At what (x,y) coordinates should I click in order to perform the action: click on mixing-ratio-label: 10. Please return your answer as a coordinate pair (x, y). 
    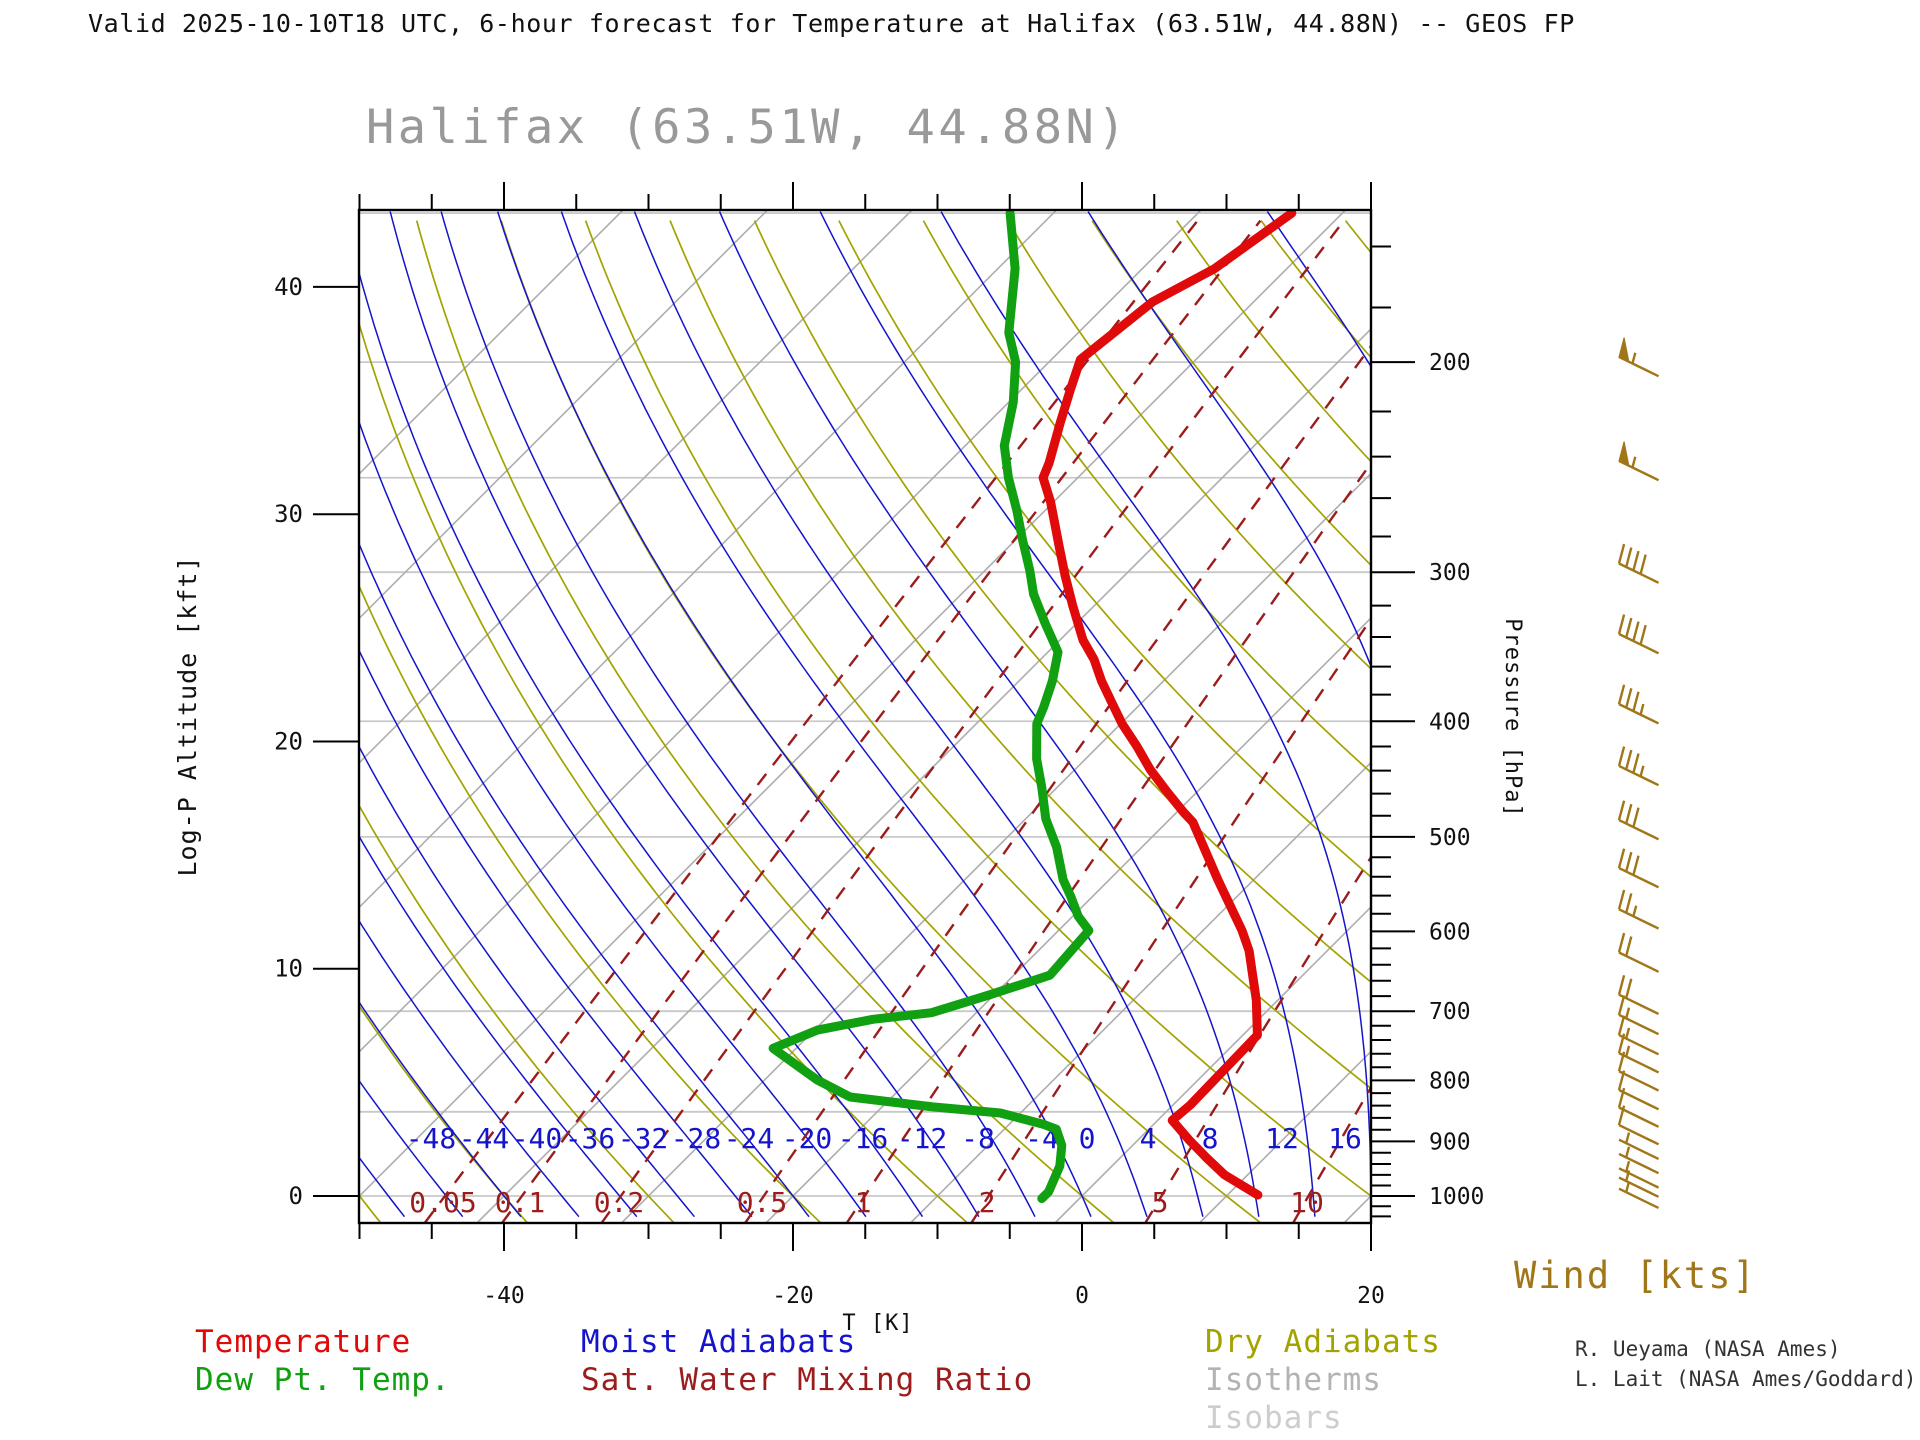
    Looking at the image, I should click on (1307, 1202).